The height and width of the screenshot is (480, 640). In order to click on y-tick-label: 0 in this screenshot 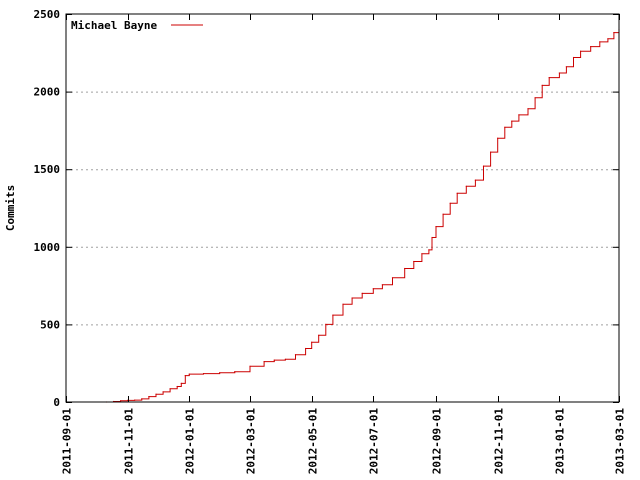, I will do `click(56, 402)`.